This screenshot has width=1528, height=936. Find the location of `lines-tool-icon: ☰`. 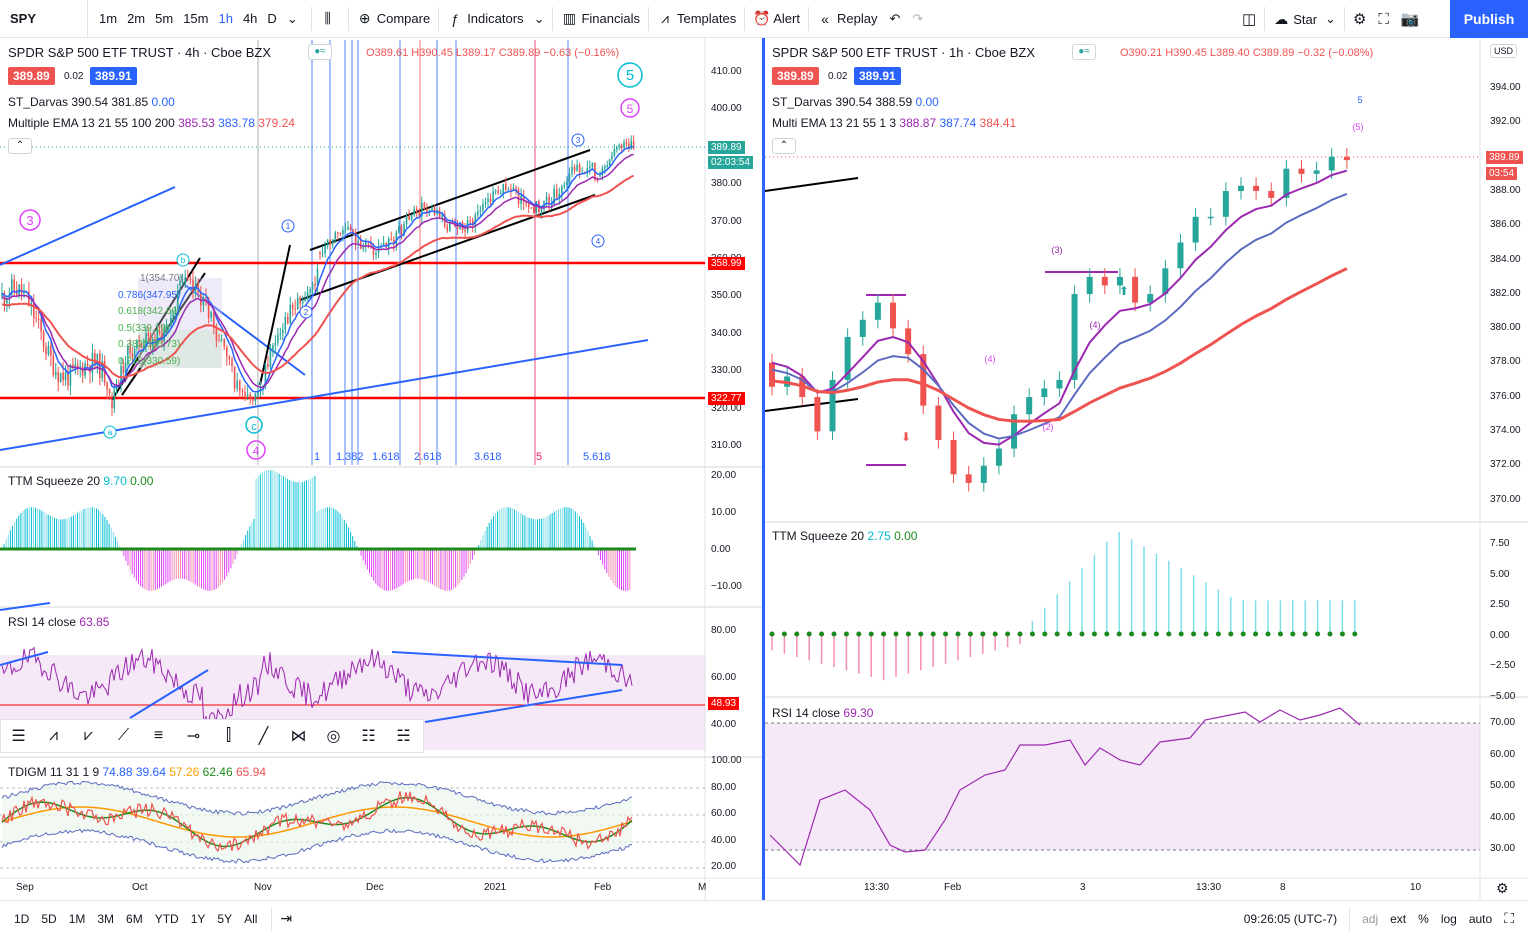

lines-tool-icon: ☰ is located at coordinates (18, 736).